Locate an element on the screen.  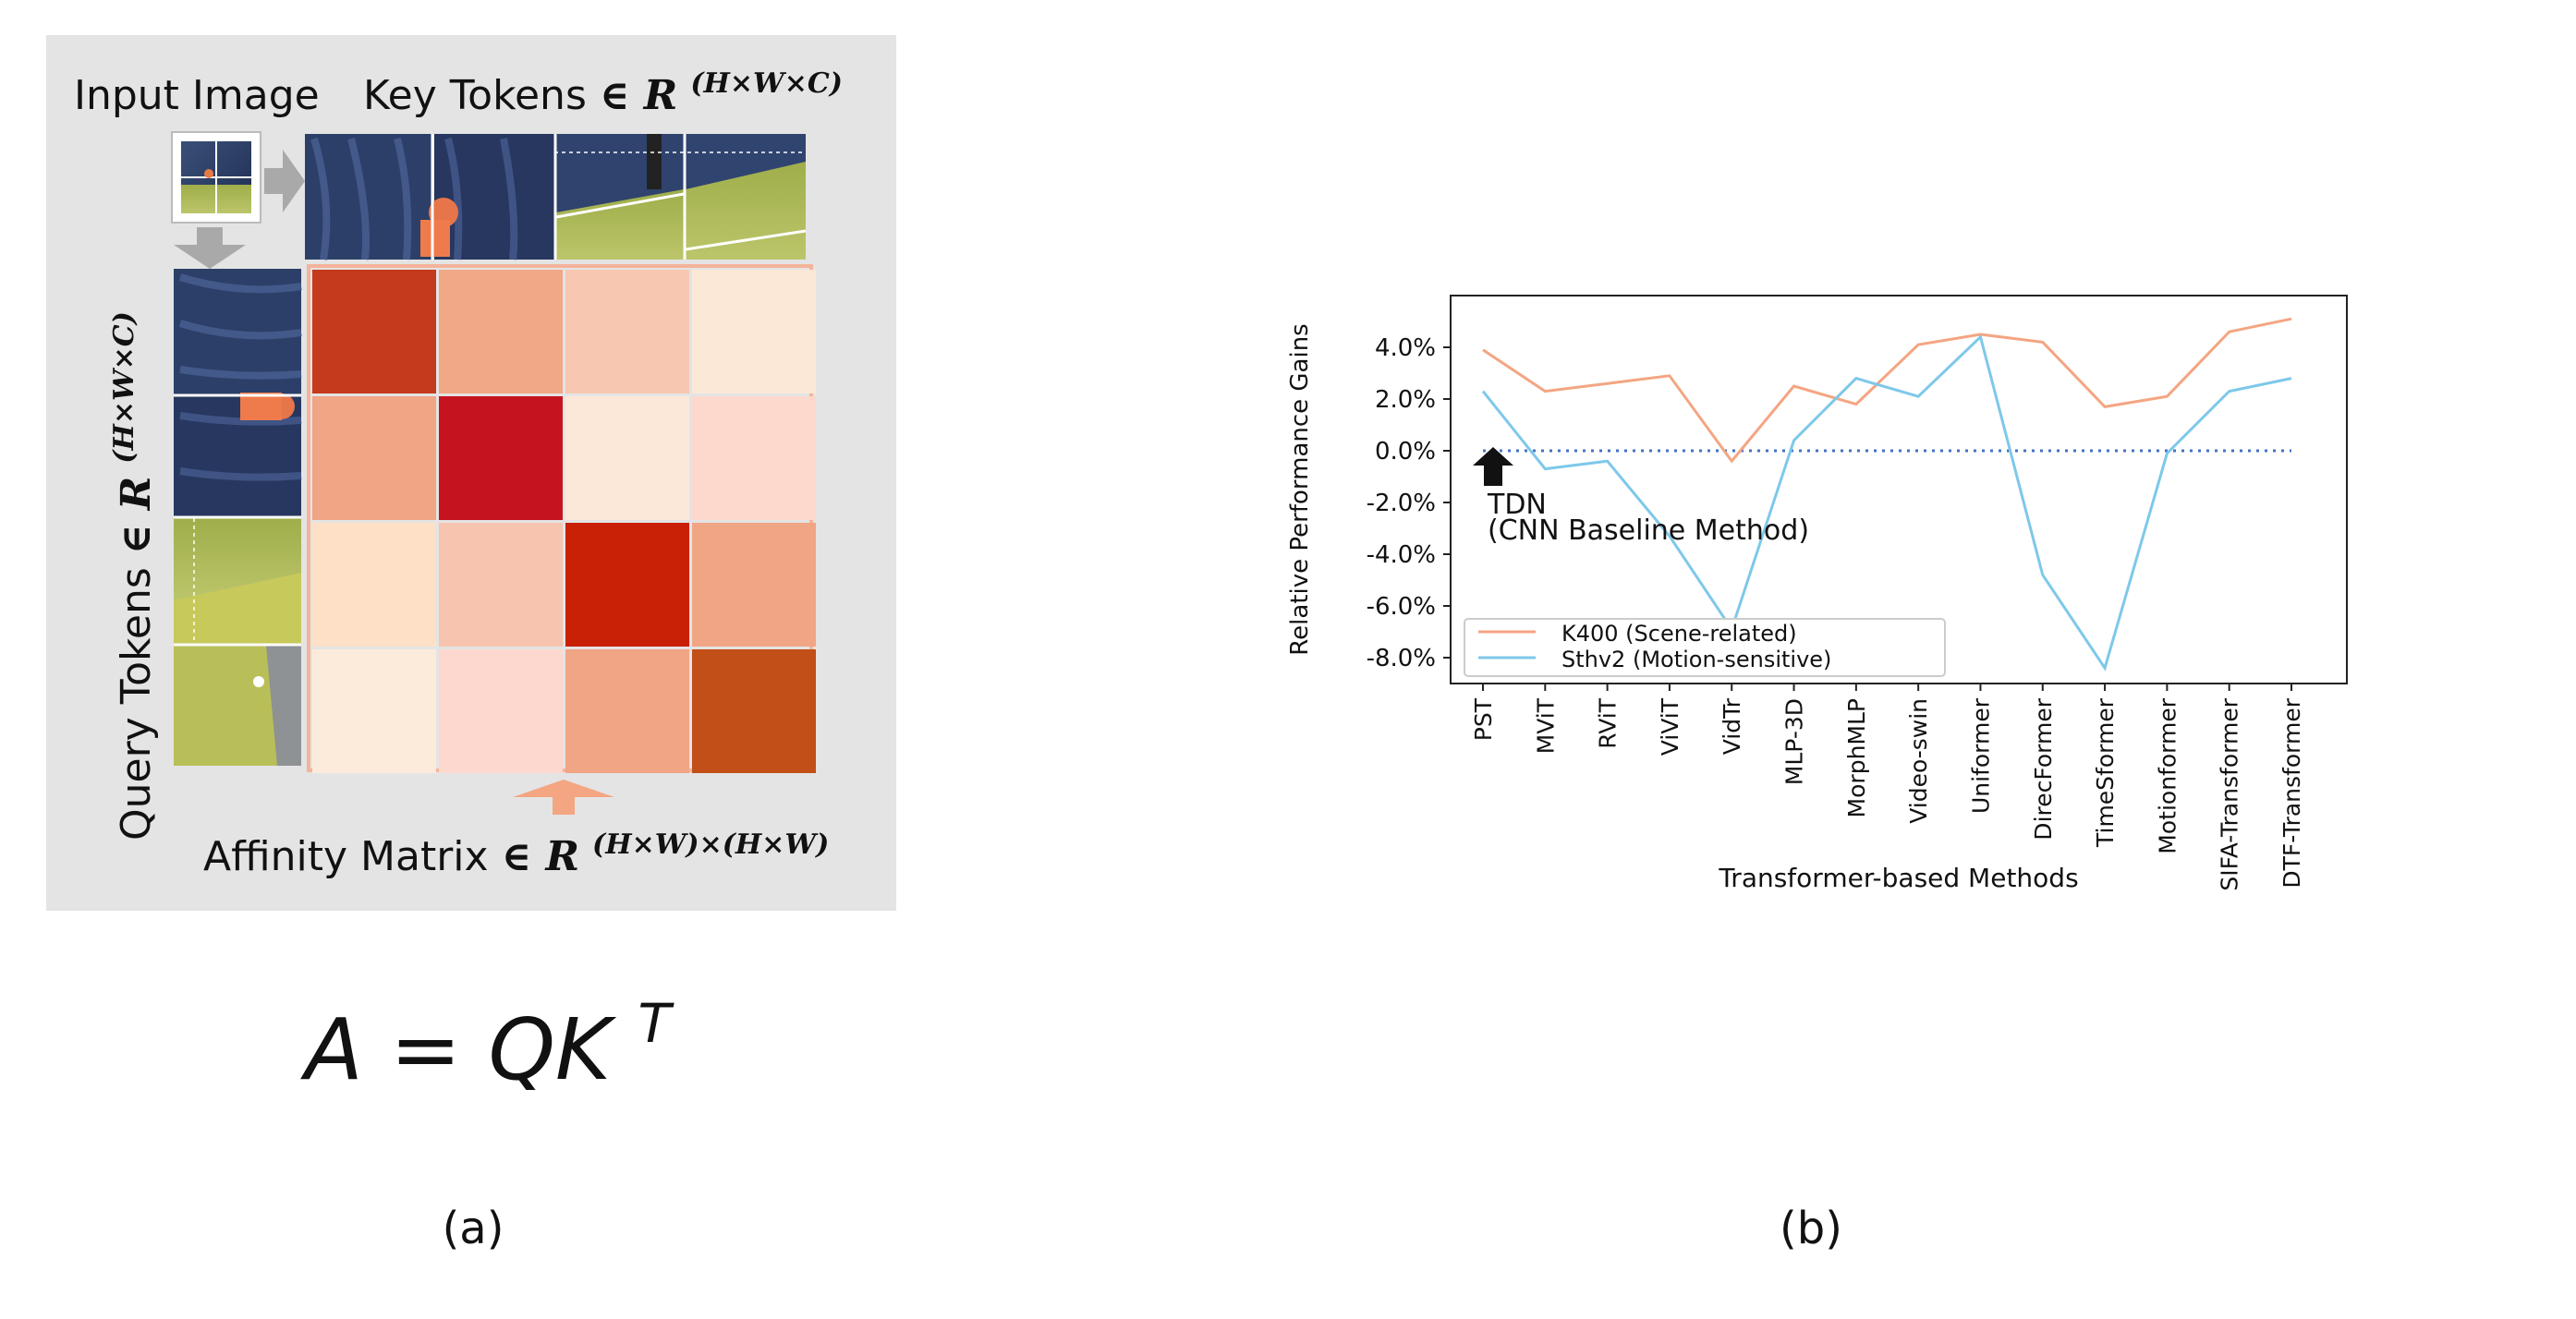
right-arrow-icon is located at coordinates (284, 181).